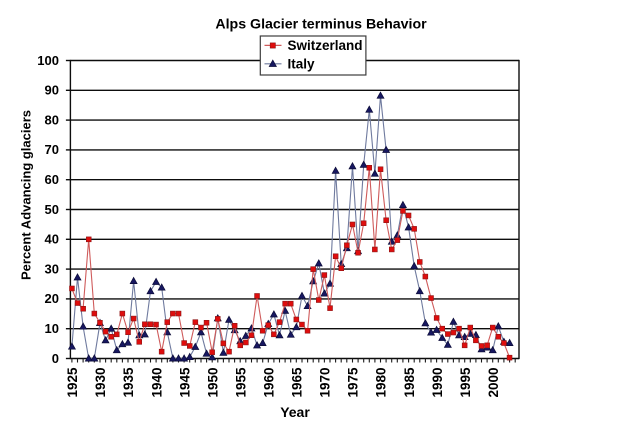  What do you see at coordinates (48, 60) in the screenshot?
I see `svg-text: 100` at bounding box center [48, 60].